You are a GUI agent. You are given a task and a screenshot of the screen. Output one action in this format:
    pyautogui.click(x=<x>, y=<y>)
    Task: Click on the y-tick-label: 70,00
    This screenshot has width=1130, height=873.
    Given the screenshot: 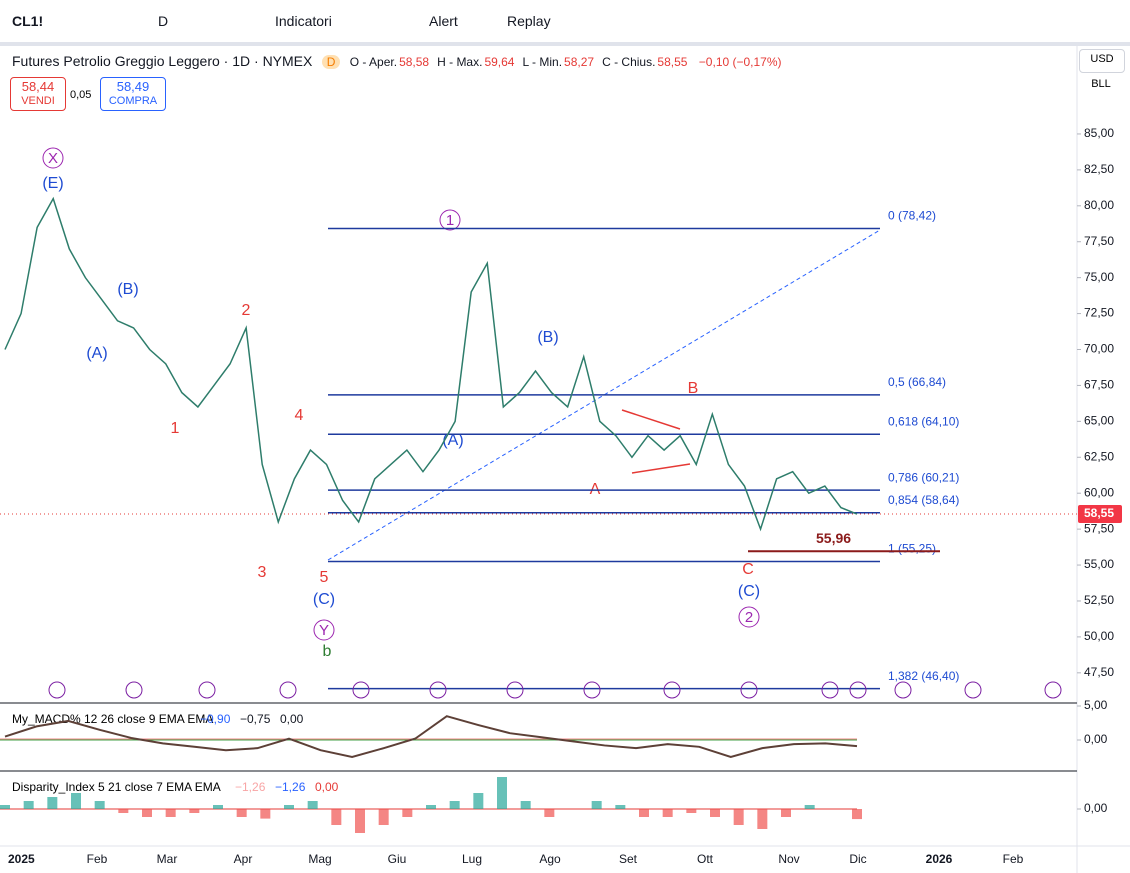 What is the action you would take?
    pyautogui.click(x=1099, y=349)
    